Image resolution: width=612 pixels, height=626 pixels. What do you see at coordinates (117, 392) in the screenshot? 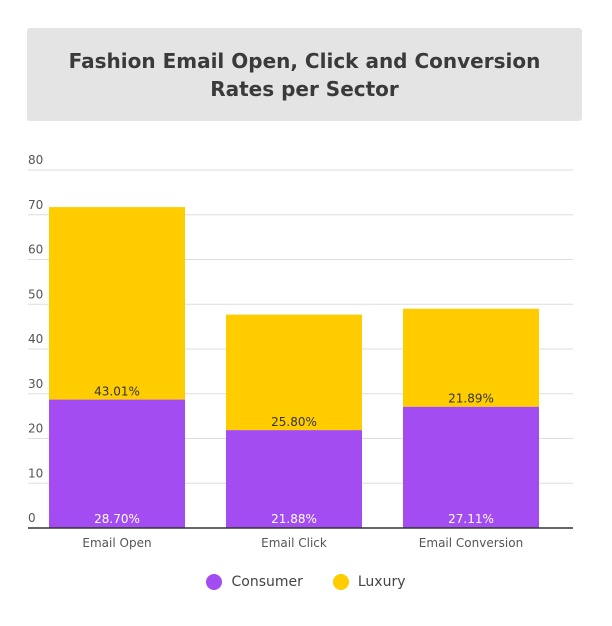
I see `data-label-luxury-0: 43.01%` at bounding box center [117, 392].